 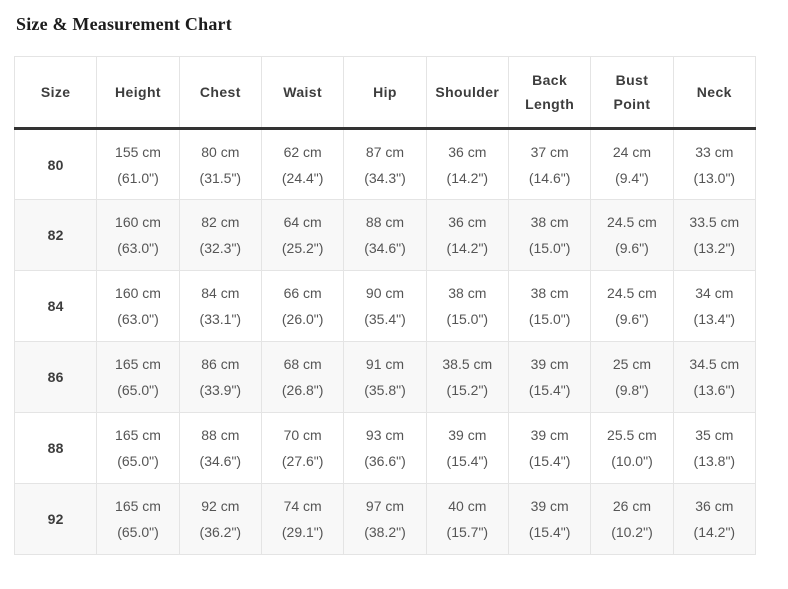 What do you see at coordinates (714, 248) in the screenshot?
I see `value-inches: (13.2")` at bounding box center [714, 248].